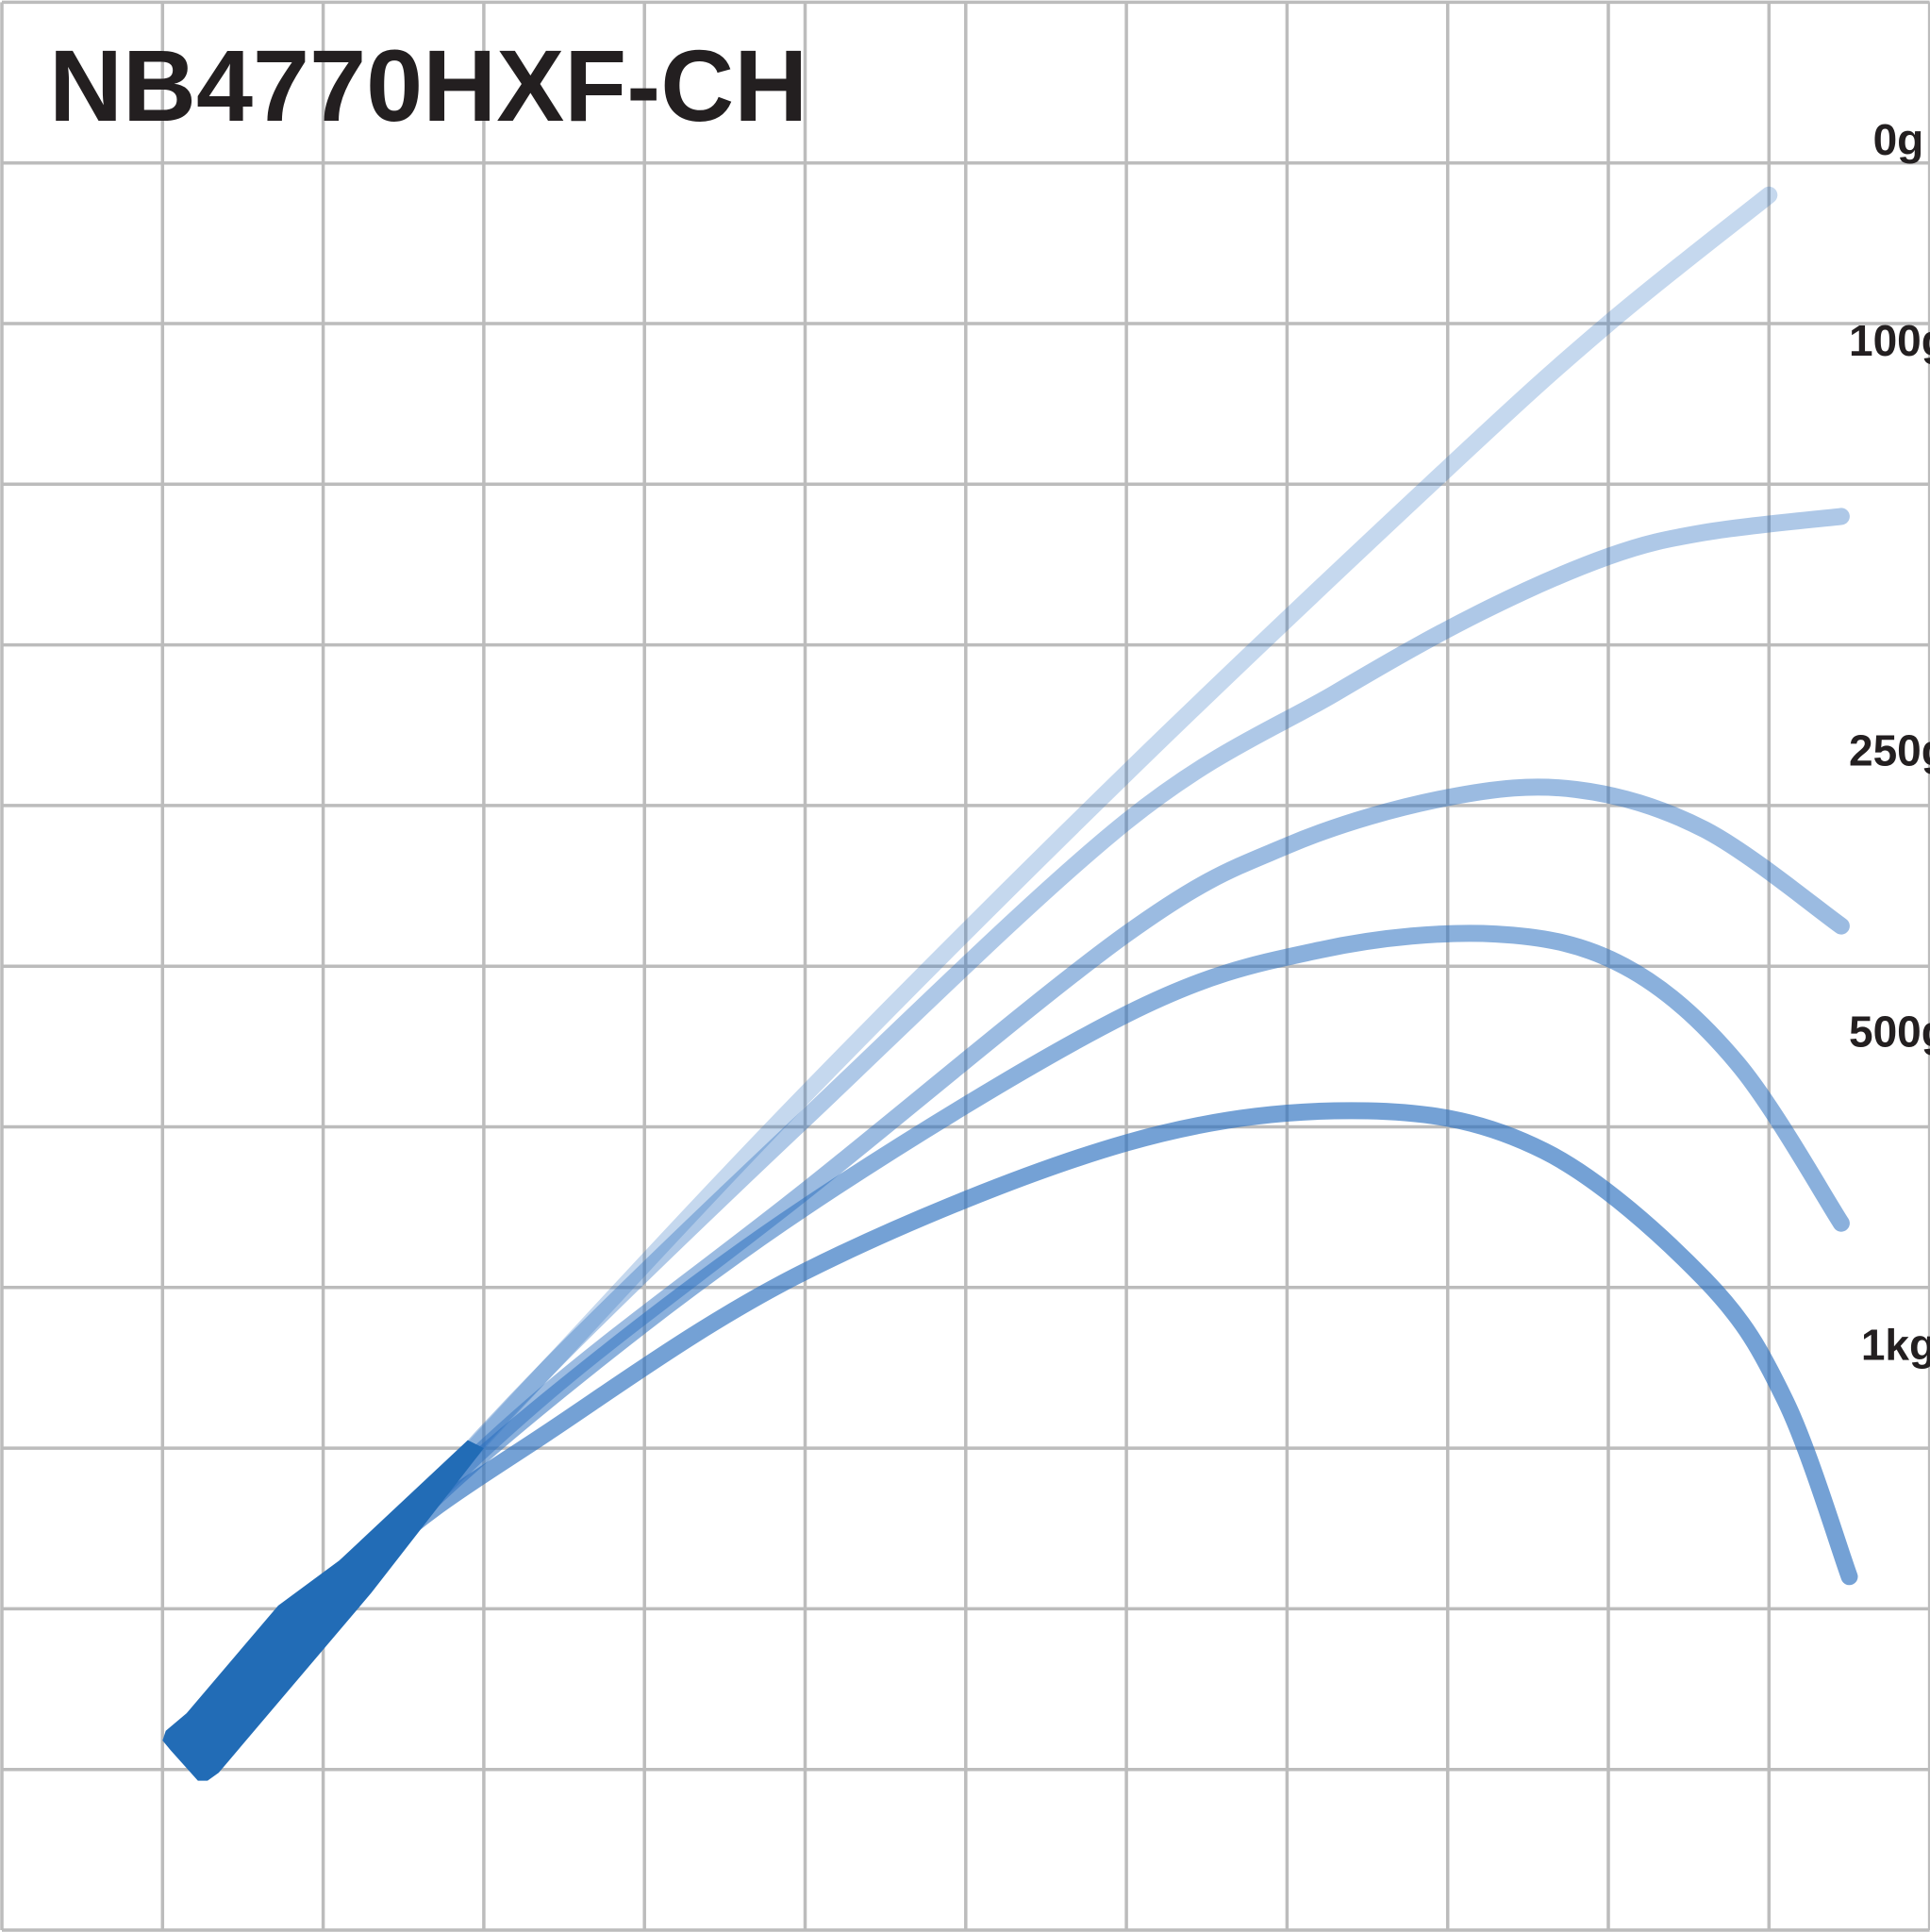 The height and width of the screenshot is (1932, 1930). What do you see at coordinates (1889, 340) in the screenshot?
I see `series-label-100g: 100g` at bounding box center [1889, 340].